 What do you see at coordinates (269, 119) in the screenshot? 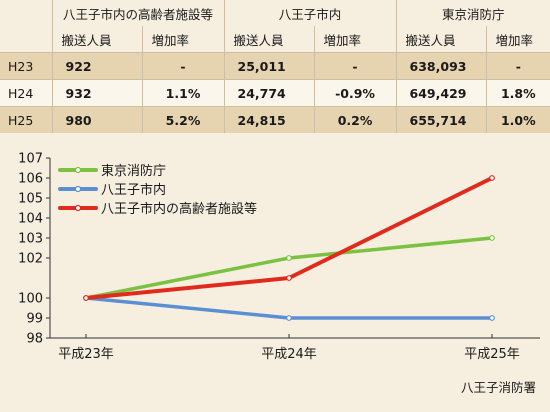
I see `table-cell: 24,815` at bounding box center [269, 119].